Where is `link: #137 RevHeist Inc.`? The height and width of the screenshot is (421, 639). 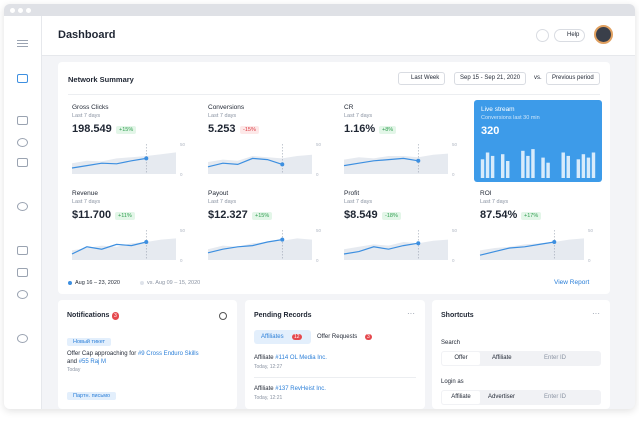 link: #137 RevHeist Inc. is located at coordinates (300, 389).